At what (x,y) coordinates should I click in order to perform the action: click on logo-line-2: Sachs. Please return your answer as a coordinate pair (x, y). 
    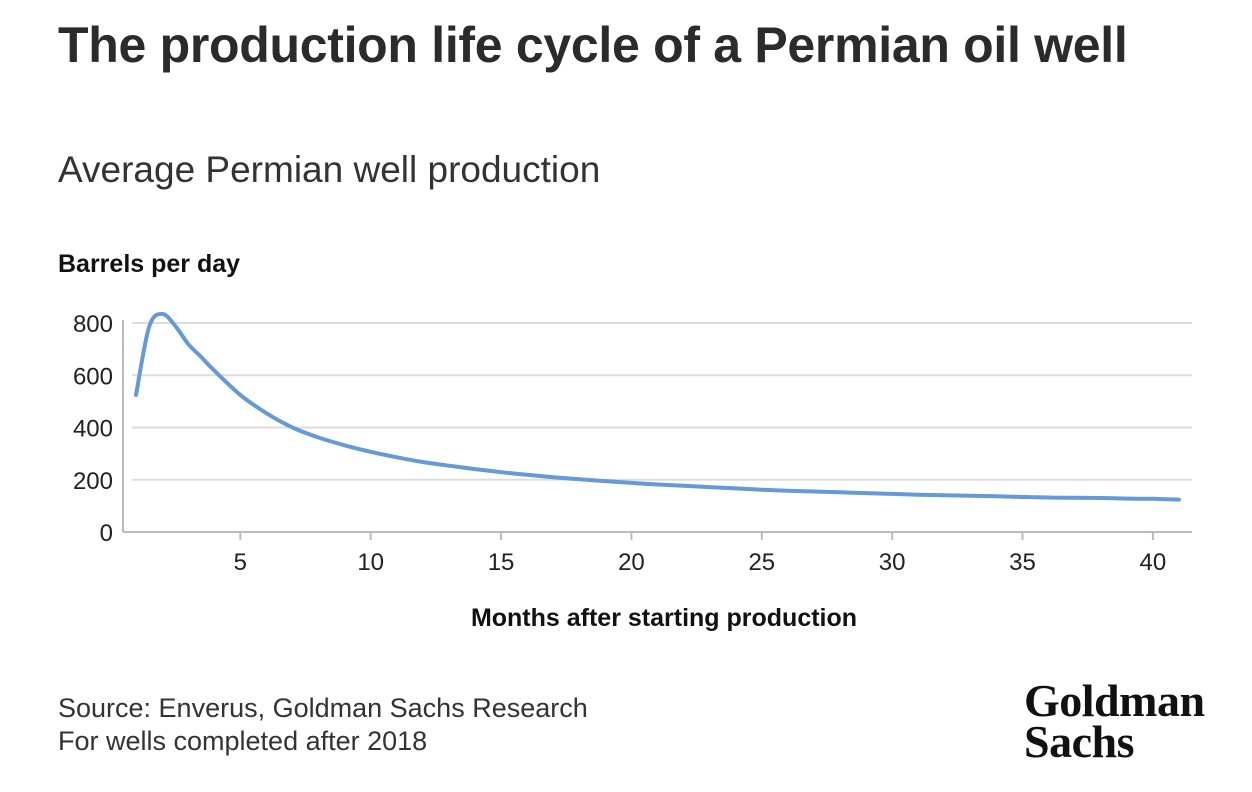
    Looking at the image, I should click on (1079, 741).